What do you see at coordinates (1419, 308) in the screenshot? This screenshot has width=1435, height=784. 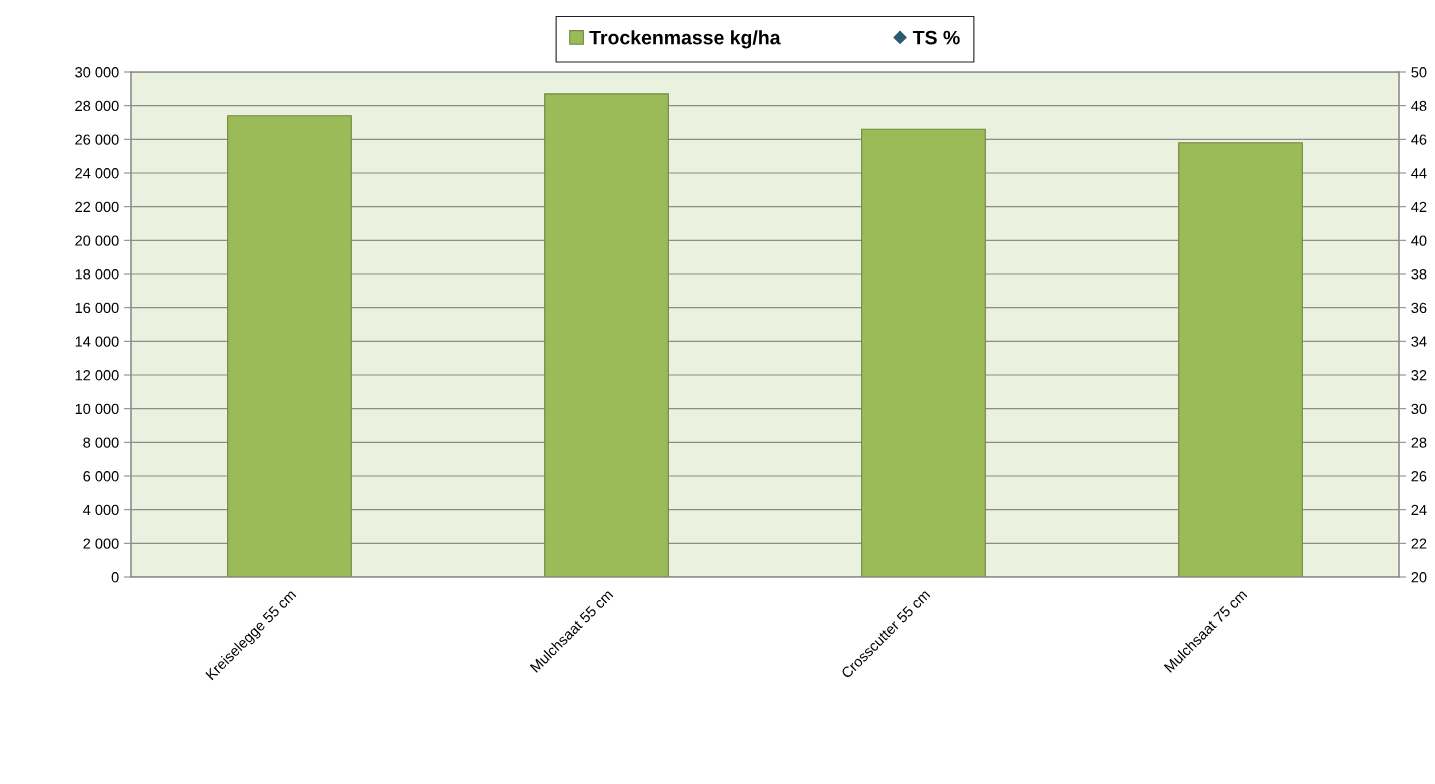 I see `y2-tick-label: 36` at bounding box center [1419, 308].